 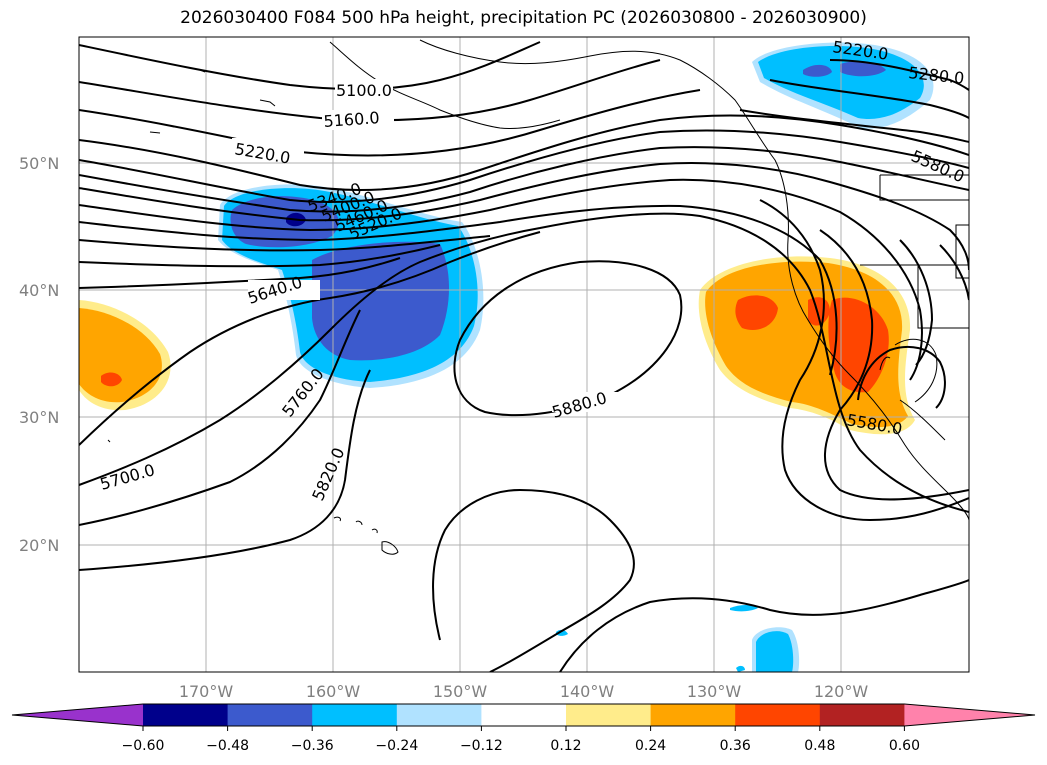 I want to click on lon-label: 150°W, so click(x=460, y=691).